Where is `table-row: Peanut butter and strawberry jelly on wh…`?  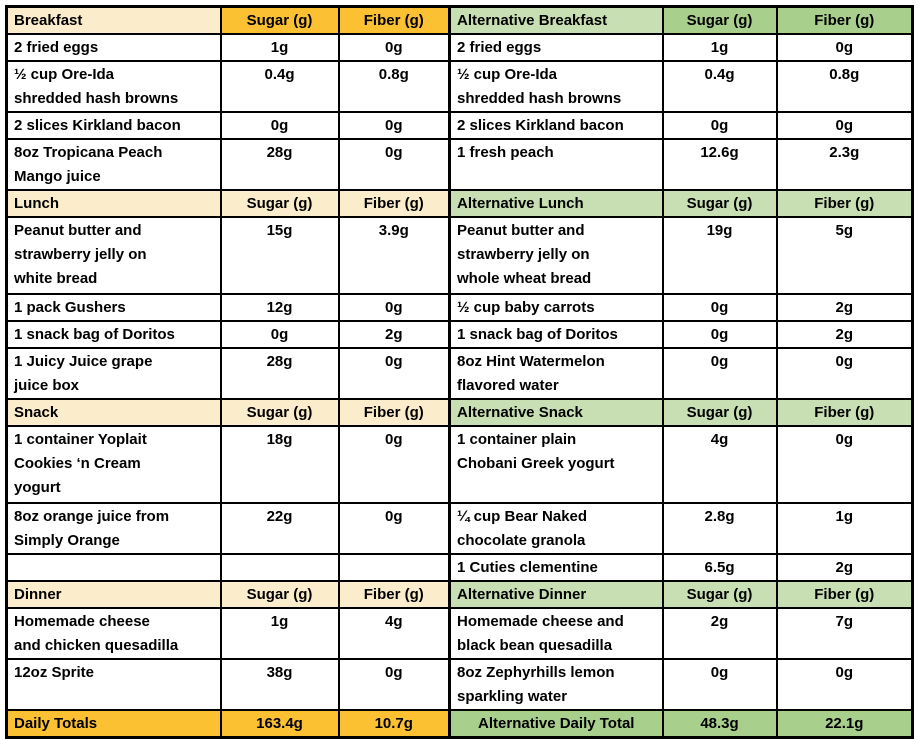
table-row: Peanut butter and strawberry jelly on wh… is located at coordinates (459, 255).